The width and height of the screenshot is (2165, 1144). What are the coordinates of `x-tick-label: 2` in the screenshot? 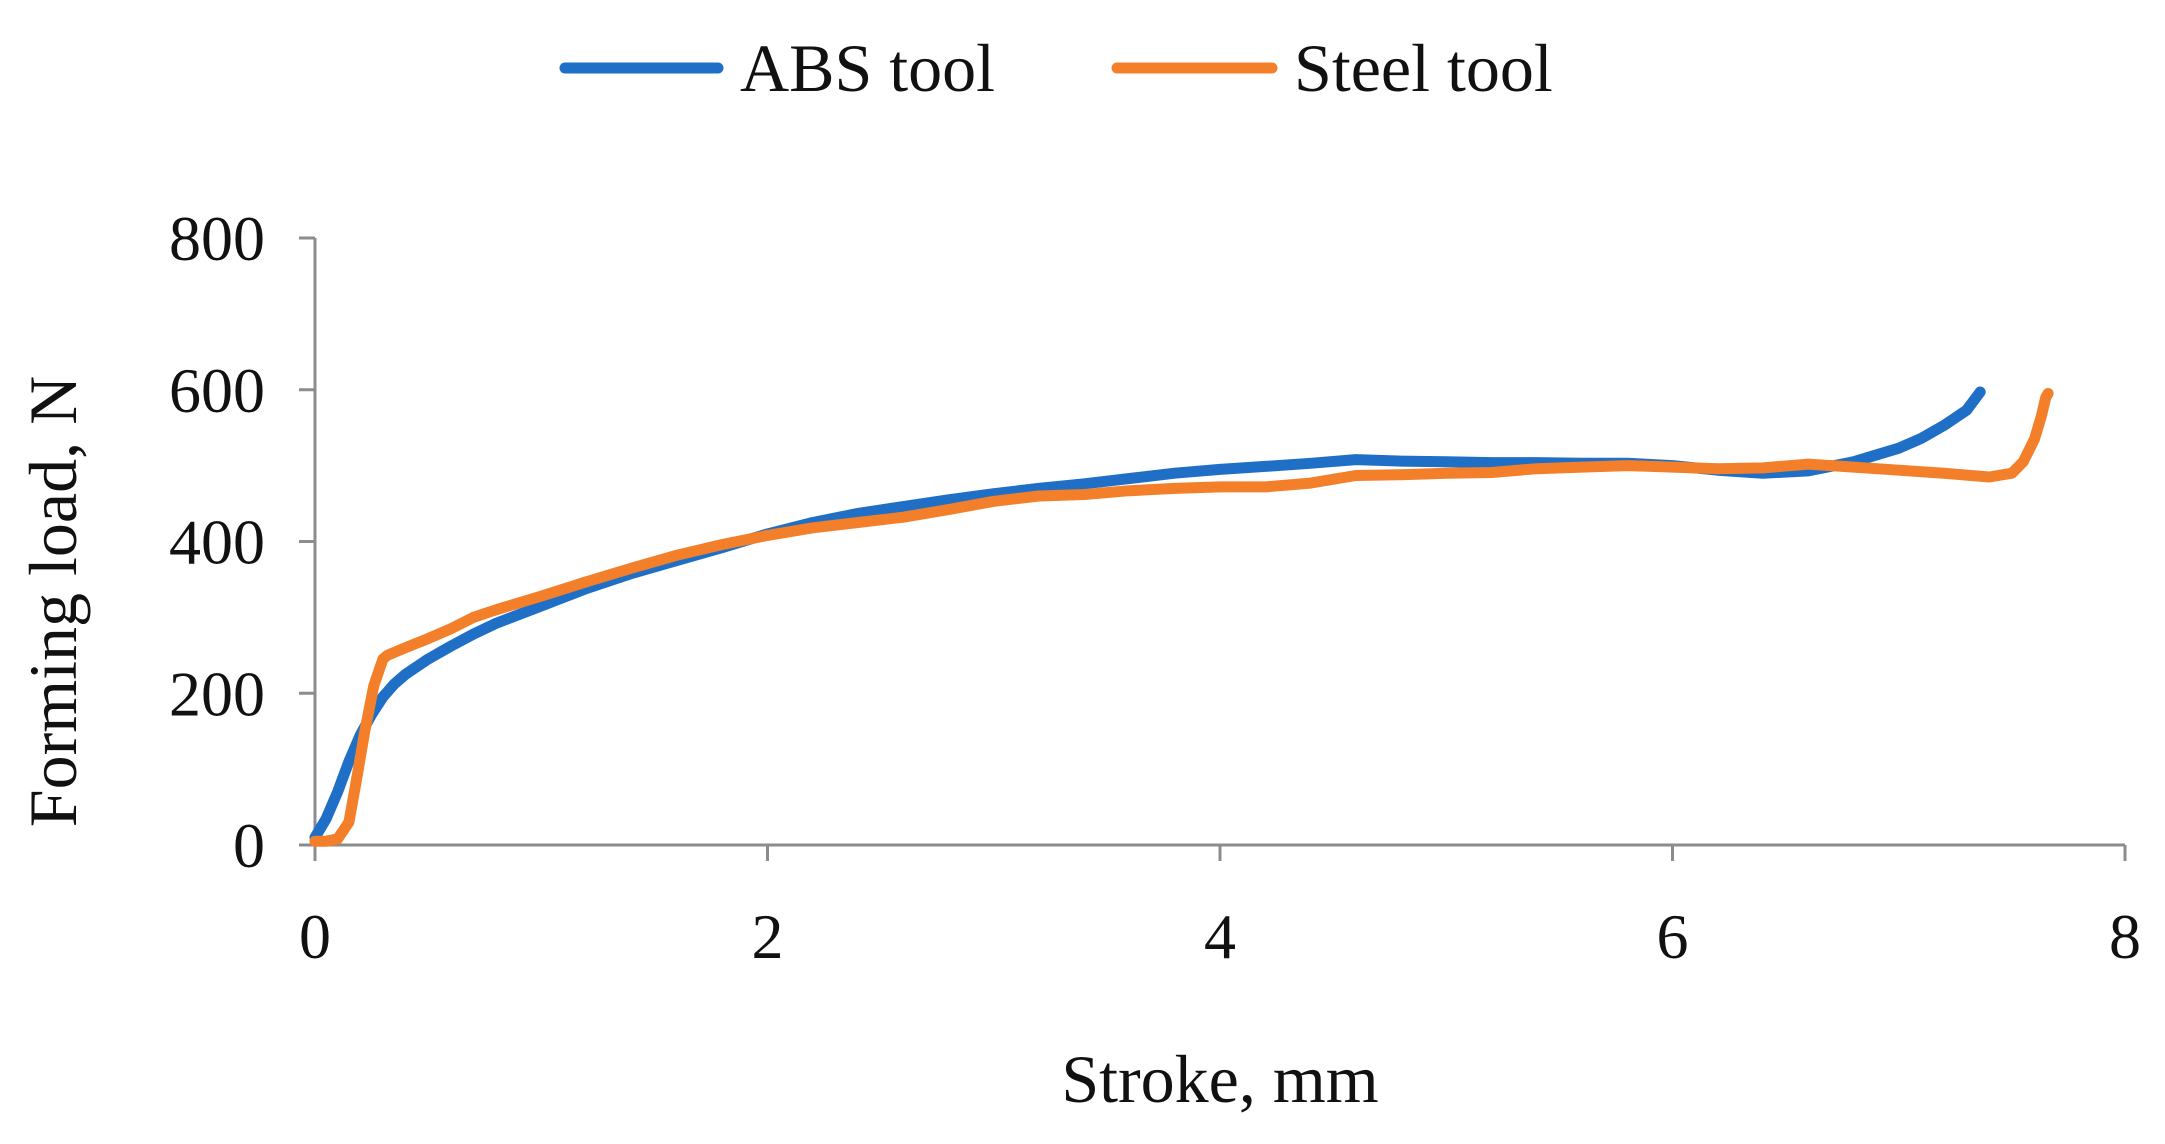 It's located at (768, 936).